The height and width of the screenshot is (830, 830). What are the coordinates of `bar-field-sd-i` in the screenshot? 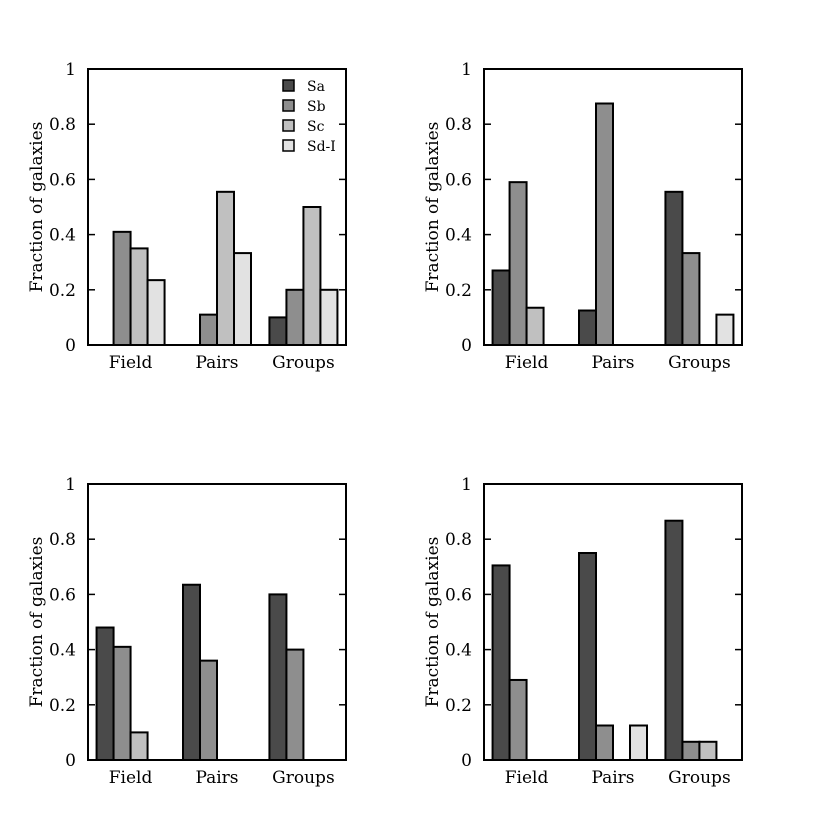 It's located at (156, 313).